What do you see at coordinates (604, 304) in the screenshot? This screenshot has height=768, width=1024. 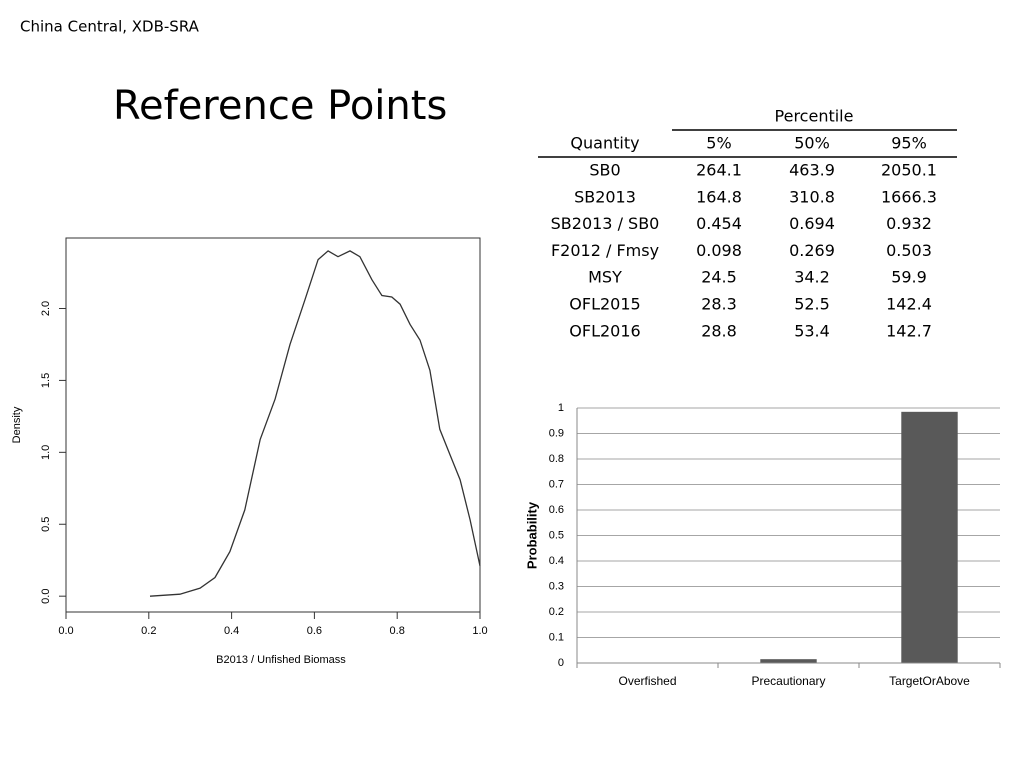 I see `table-cell: OFL2015` at bounding box center [604, 304].